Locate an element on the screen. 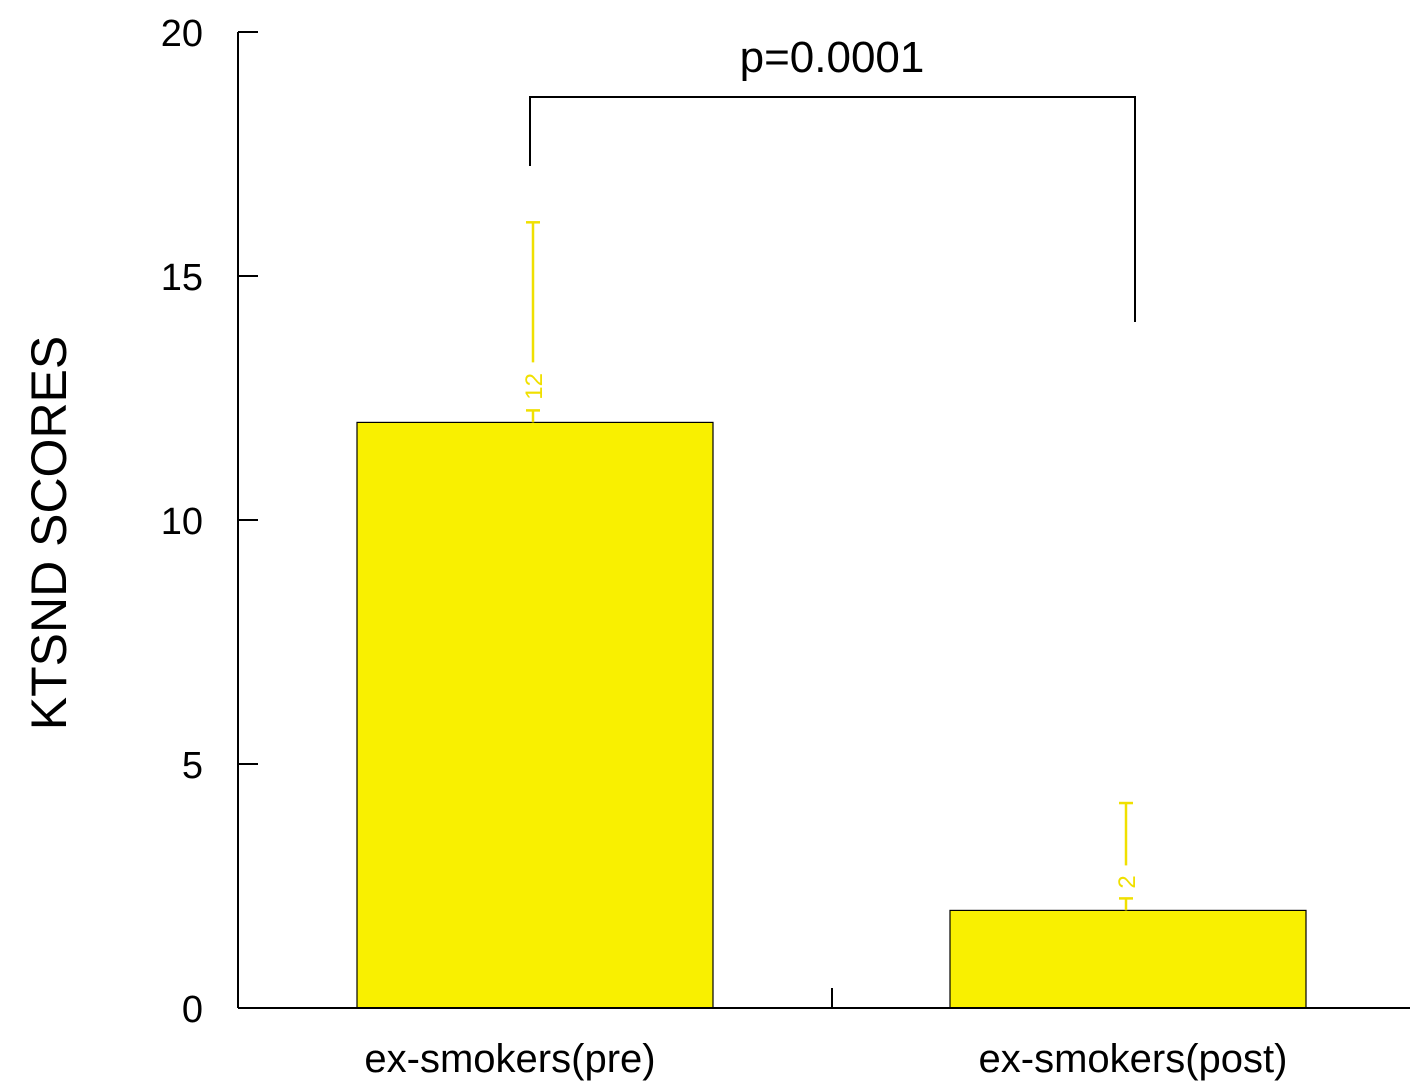 The height and width of the screenshot is (1081, 1410). bracket-line is located at coordinates (832, 209).